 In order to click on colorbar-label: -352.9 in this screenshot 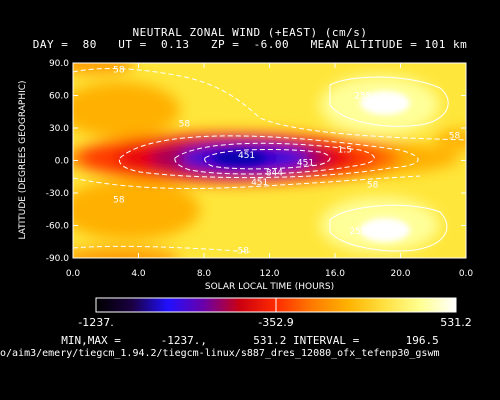, I will do `click(275, 322)`.